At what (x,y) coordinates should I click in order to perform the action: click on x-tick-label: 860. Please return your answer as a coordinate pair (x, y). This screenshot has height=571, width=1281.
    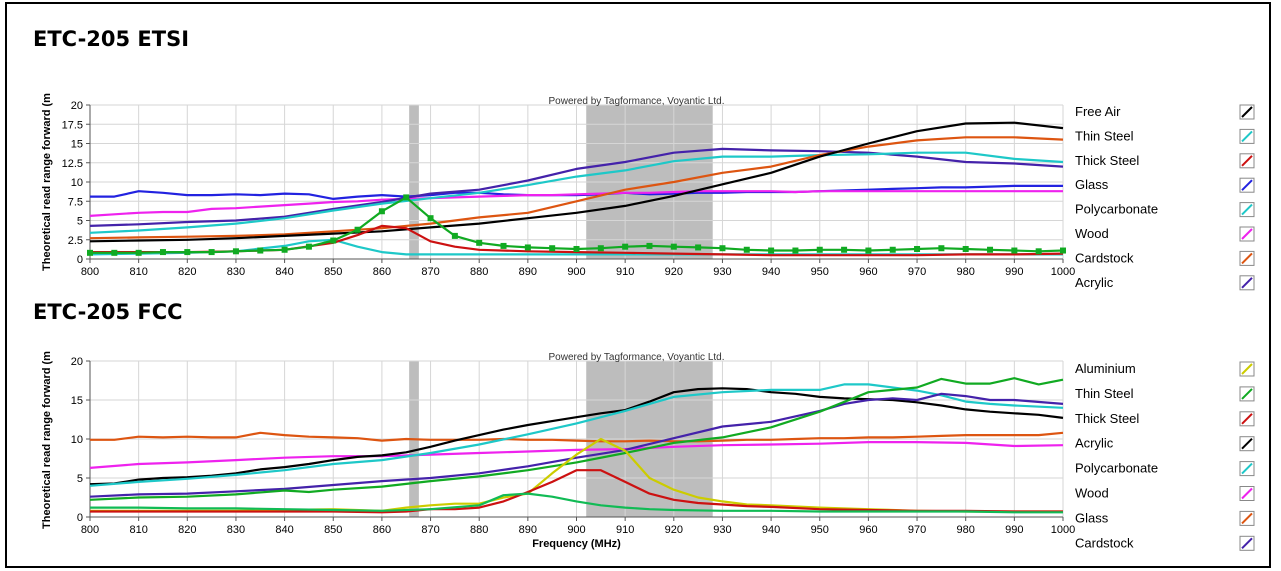
    Looking at the image, I should click on (382, 530).